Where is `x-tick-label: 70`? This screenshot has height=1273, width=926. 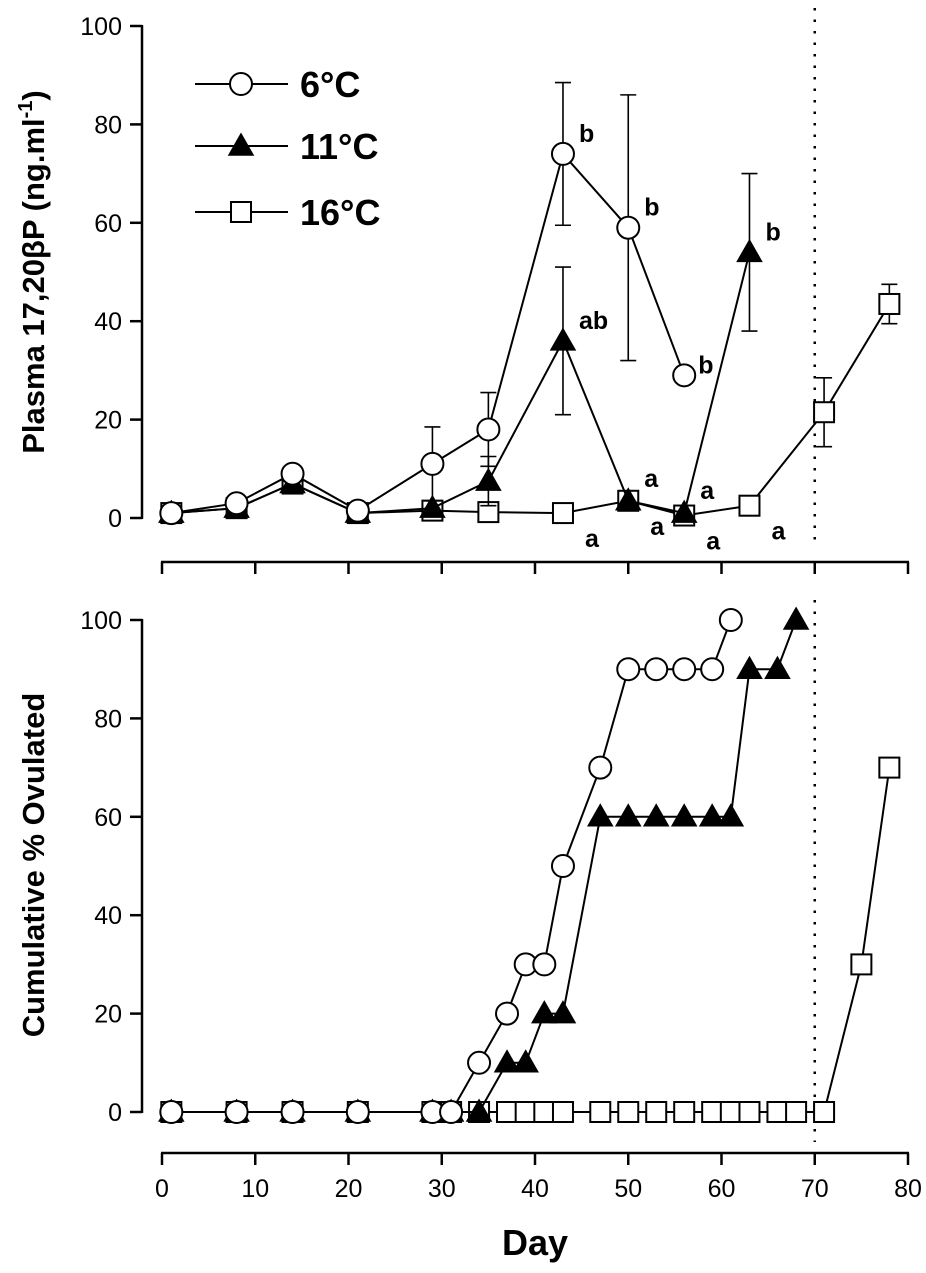
x-tick-label: 70 is located at coordinates (815, 1189).